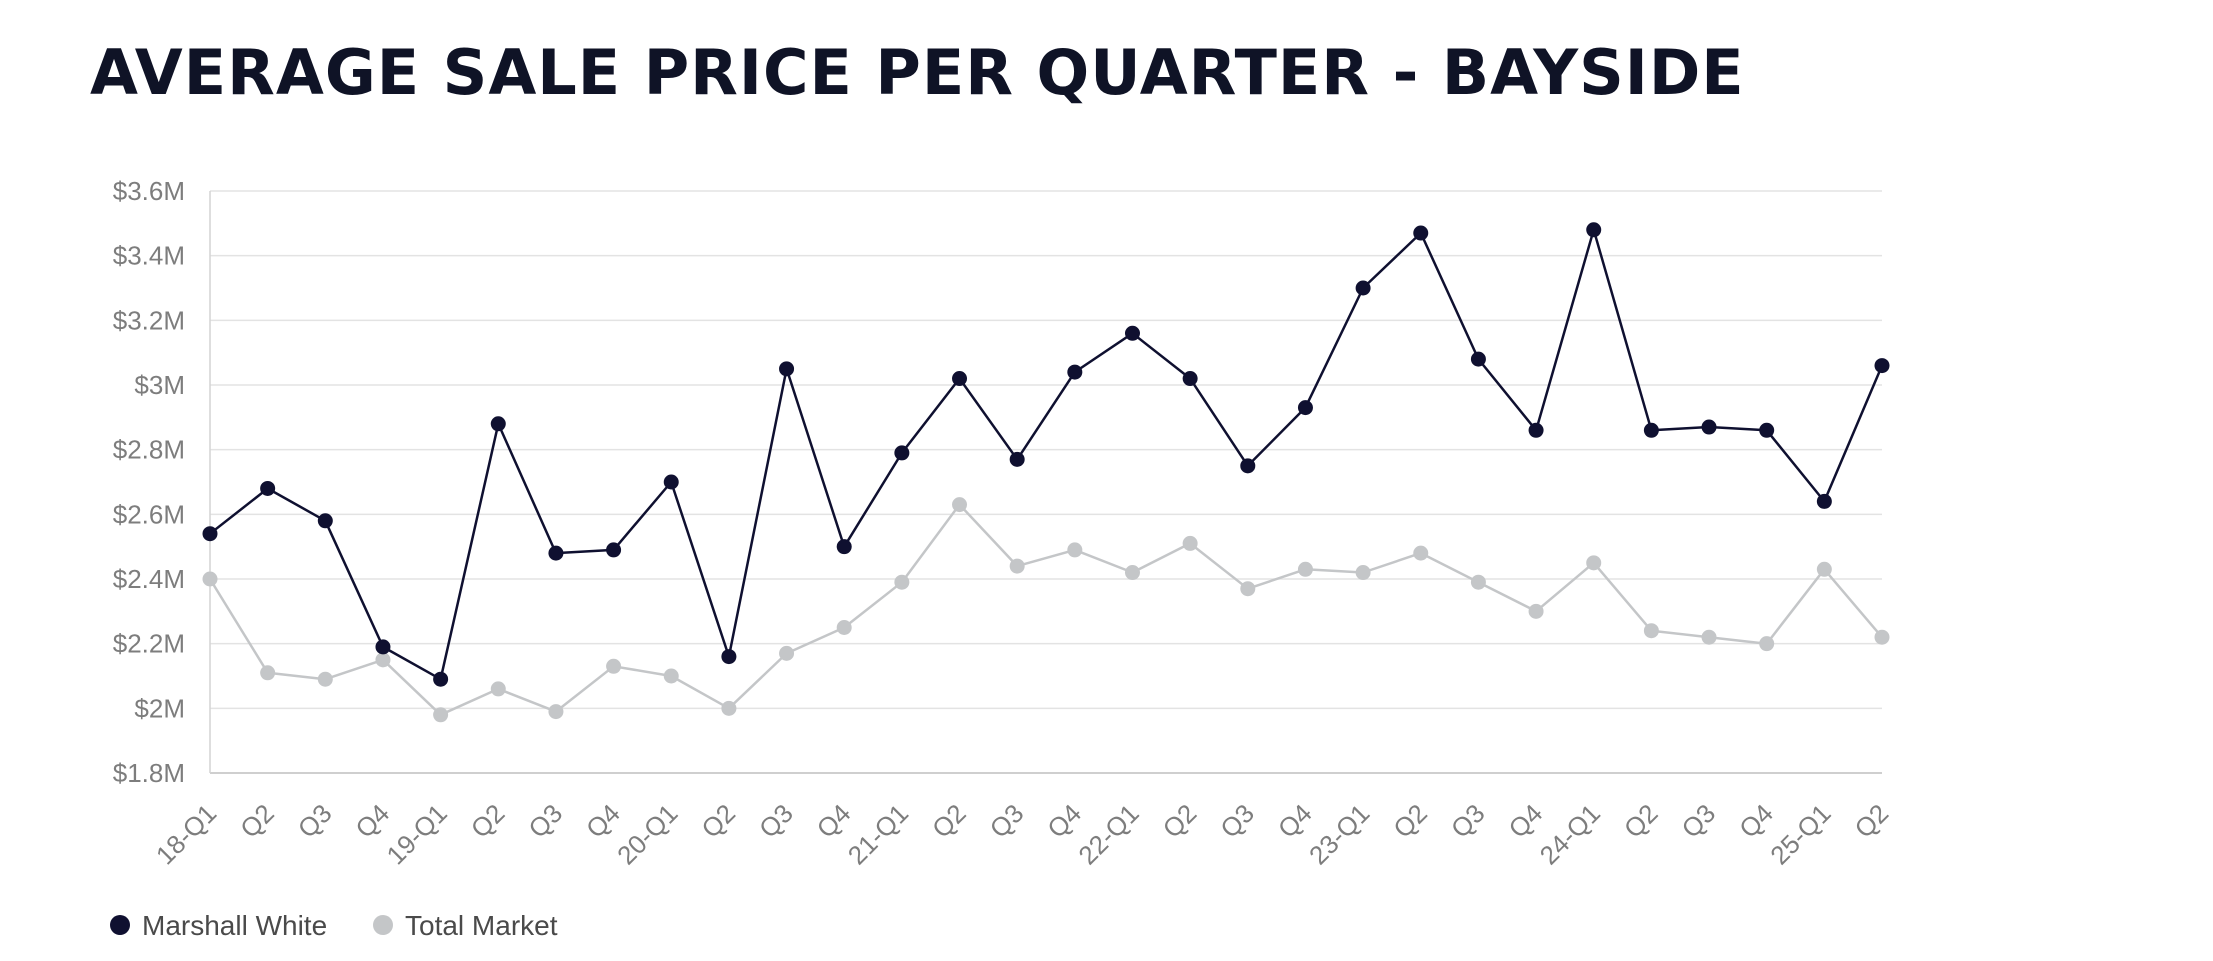 The width and height of the screenshot is (2213, 961). I want to click on legend-label-total-market: Total Market, so click(481, 925).